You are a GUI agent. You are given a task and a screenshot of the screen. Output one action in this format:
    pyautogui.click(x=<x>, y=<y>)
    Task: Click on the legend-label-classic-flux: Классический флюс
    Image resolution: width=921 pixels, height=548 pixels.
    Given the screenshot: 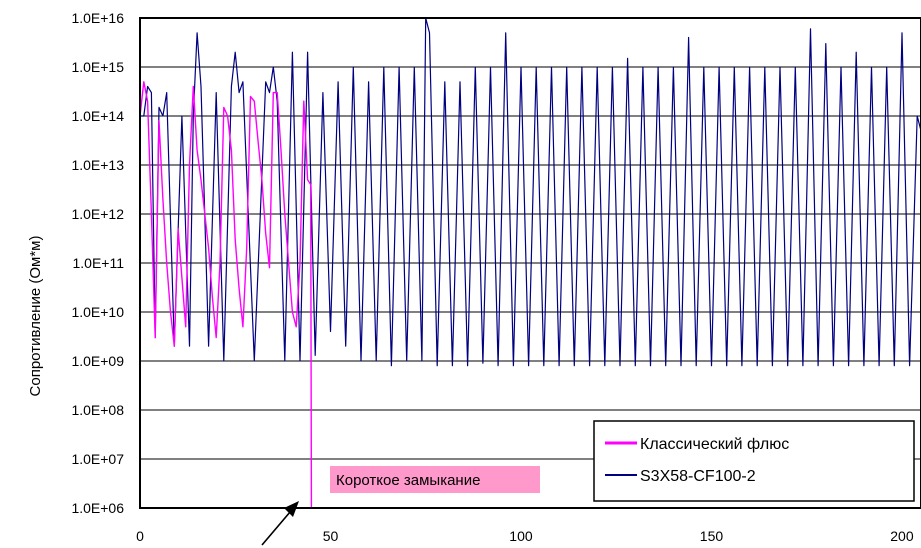 What is the action you would take?
    pyautogui.click(x=714, y=444)
    